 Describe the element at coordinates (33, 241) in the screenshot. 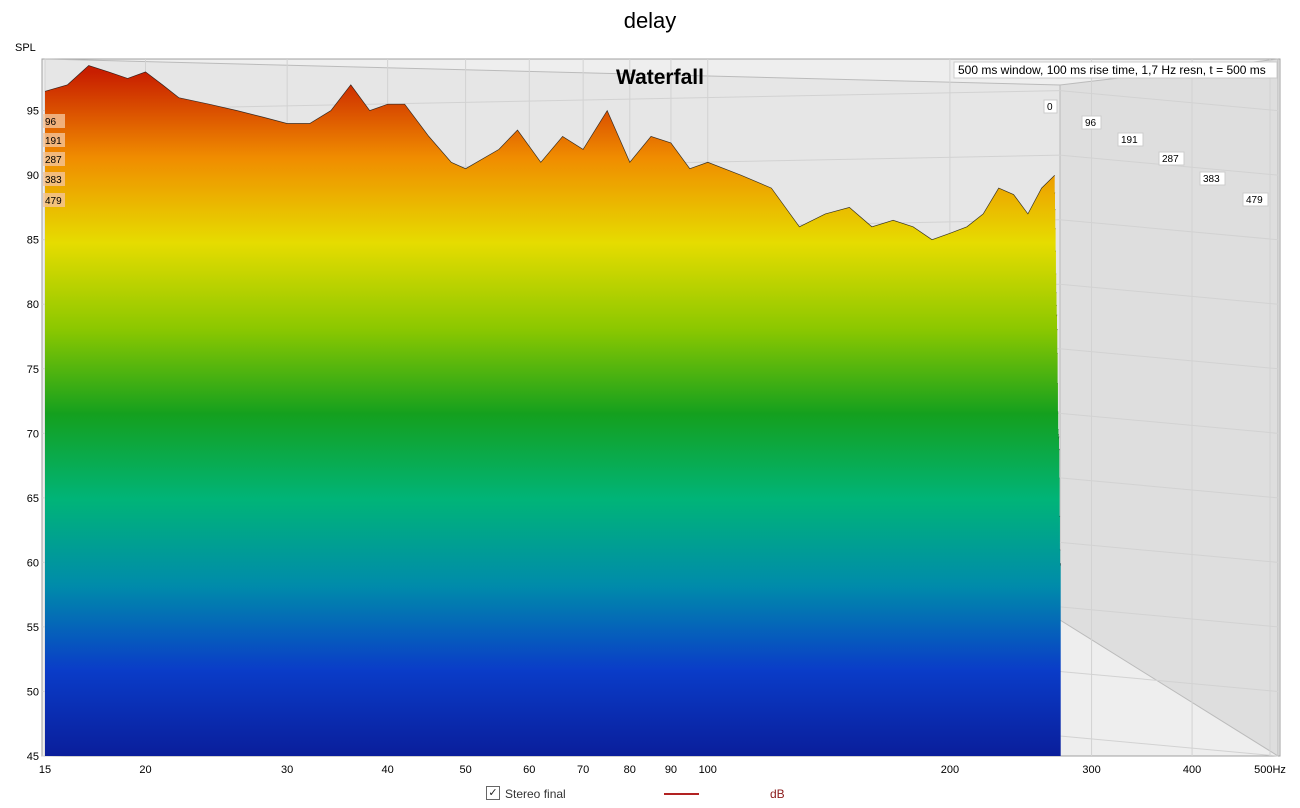

I see `y-tick-label: 85` at that location.